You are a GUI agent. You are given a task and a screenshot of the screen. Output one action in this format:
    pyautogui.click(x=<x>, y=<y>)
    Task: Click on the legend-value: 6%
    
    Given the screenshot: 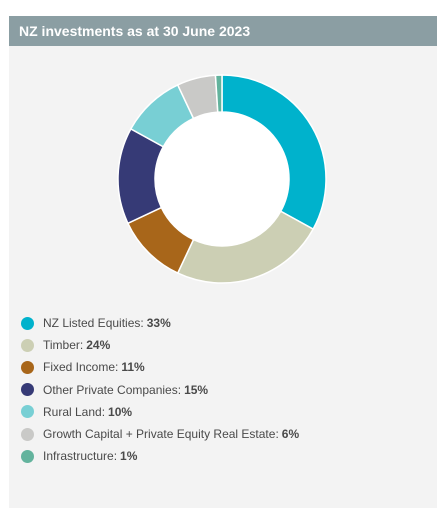 What is the action you would take?
    pyautogui.click(x=290, y=434)
    